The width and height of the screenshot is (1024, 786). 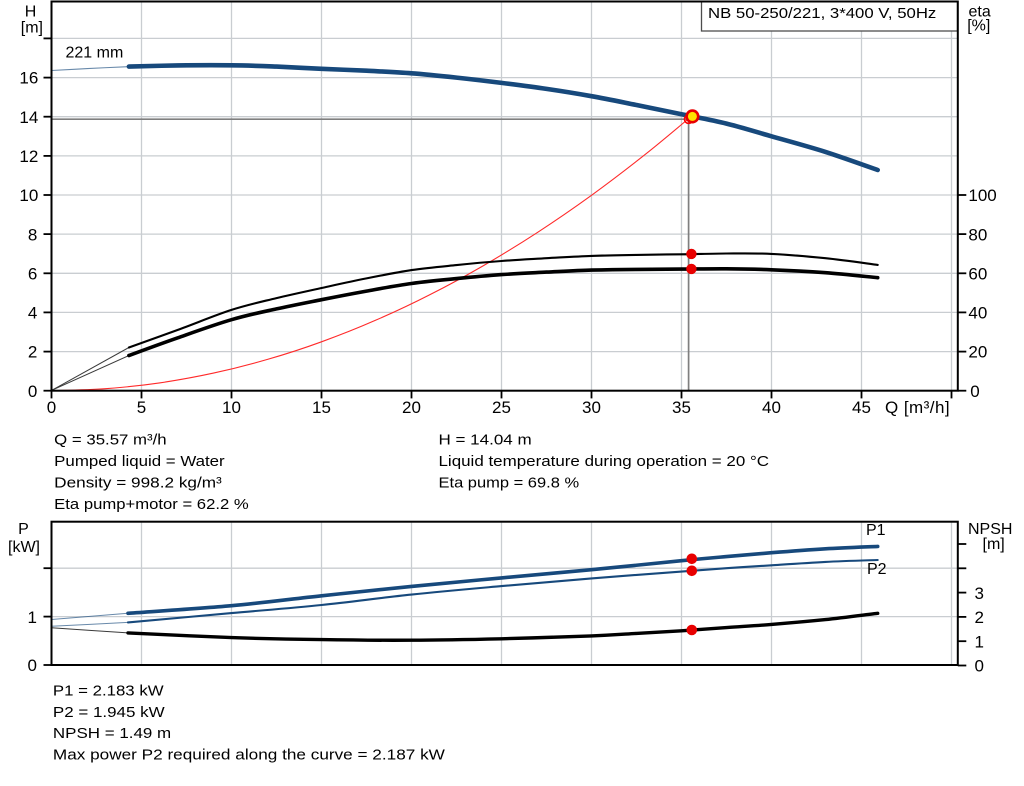 I want to click on svg-text: Pumped liquid = Water, so click(x=139, y=461).